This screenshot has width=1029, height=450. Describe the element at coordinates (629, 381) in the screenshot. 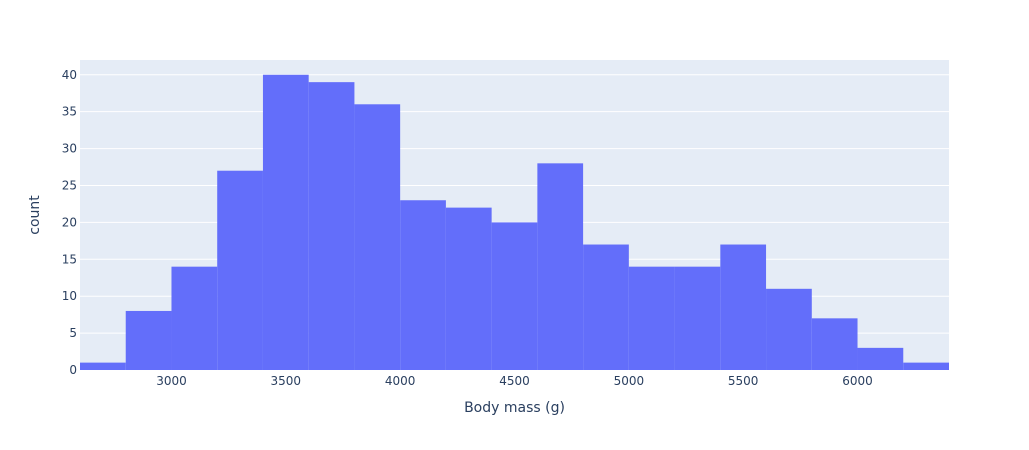

I see `x-tick-label: 5000` at that location.